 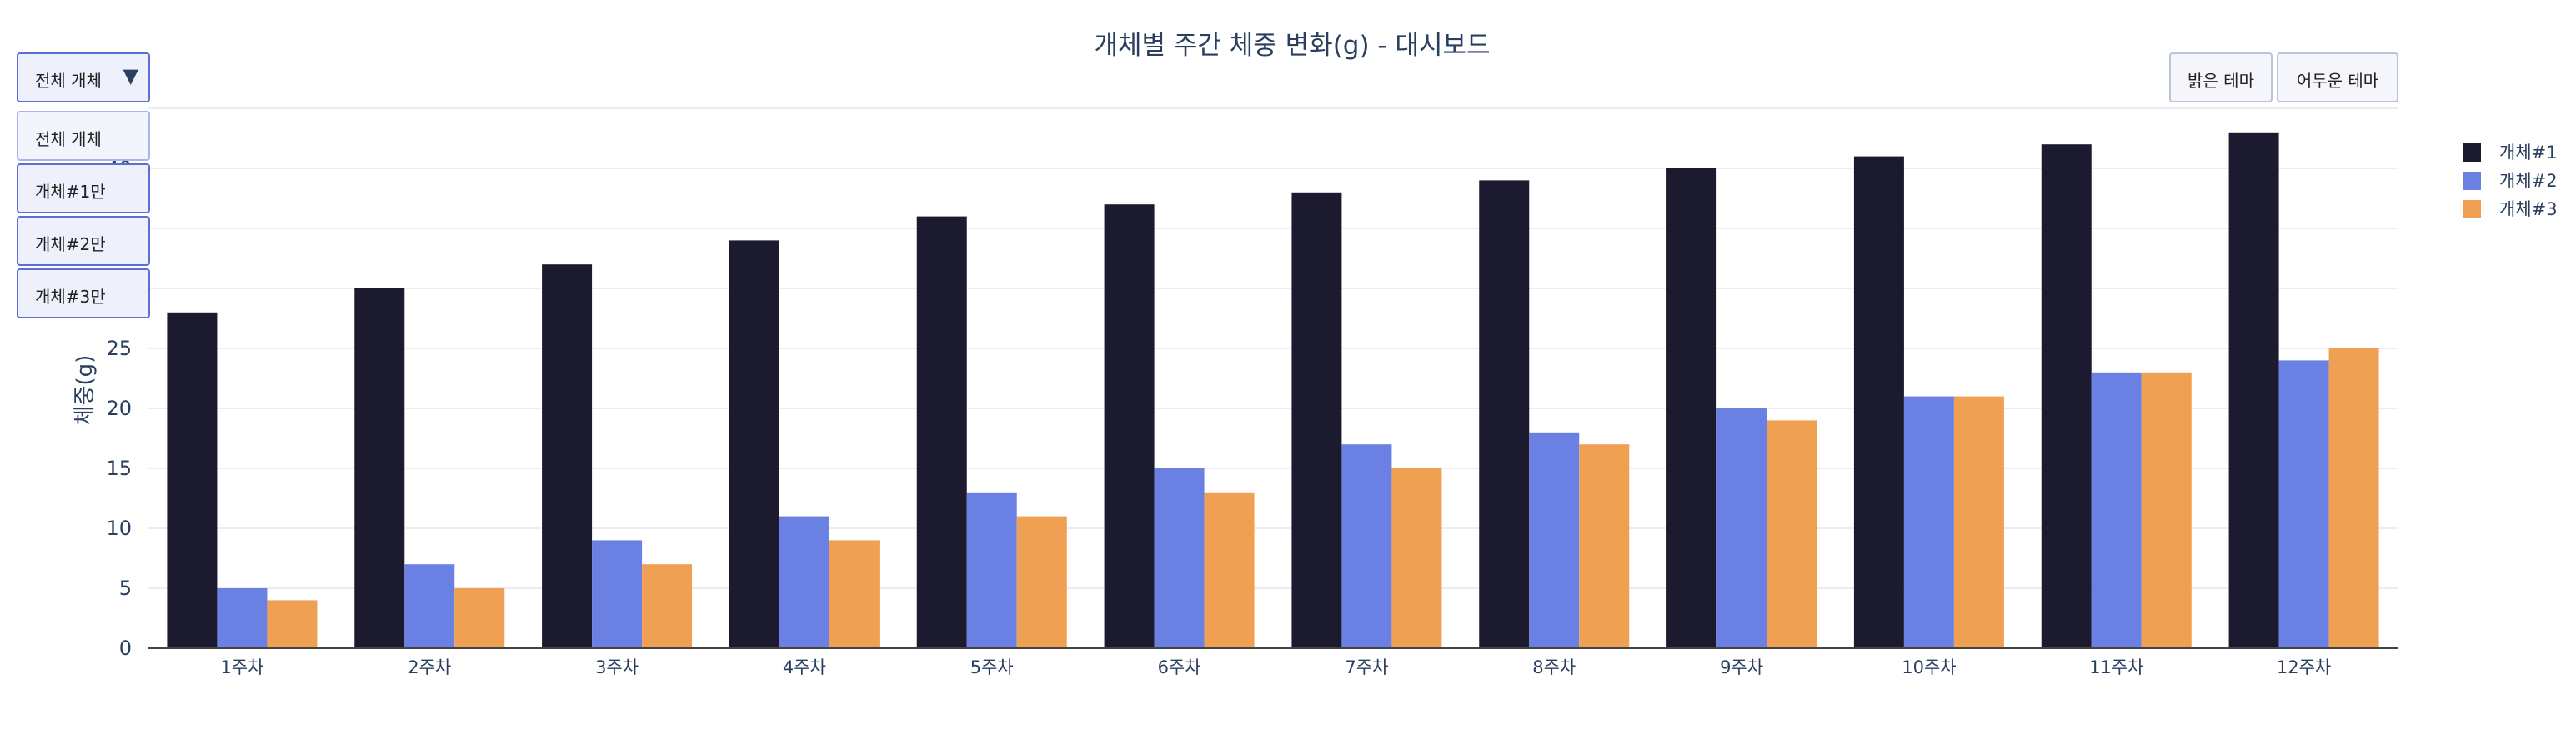 What do you see at coordinates (992, 668) in the screenshot?
I see `x-tick-label: 5주차` at bounding box center [992, 668].